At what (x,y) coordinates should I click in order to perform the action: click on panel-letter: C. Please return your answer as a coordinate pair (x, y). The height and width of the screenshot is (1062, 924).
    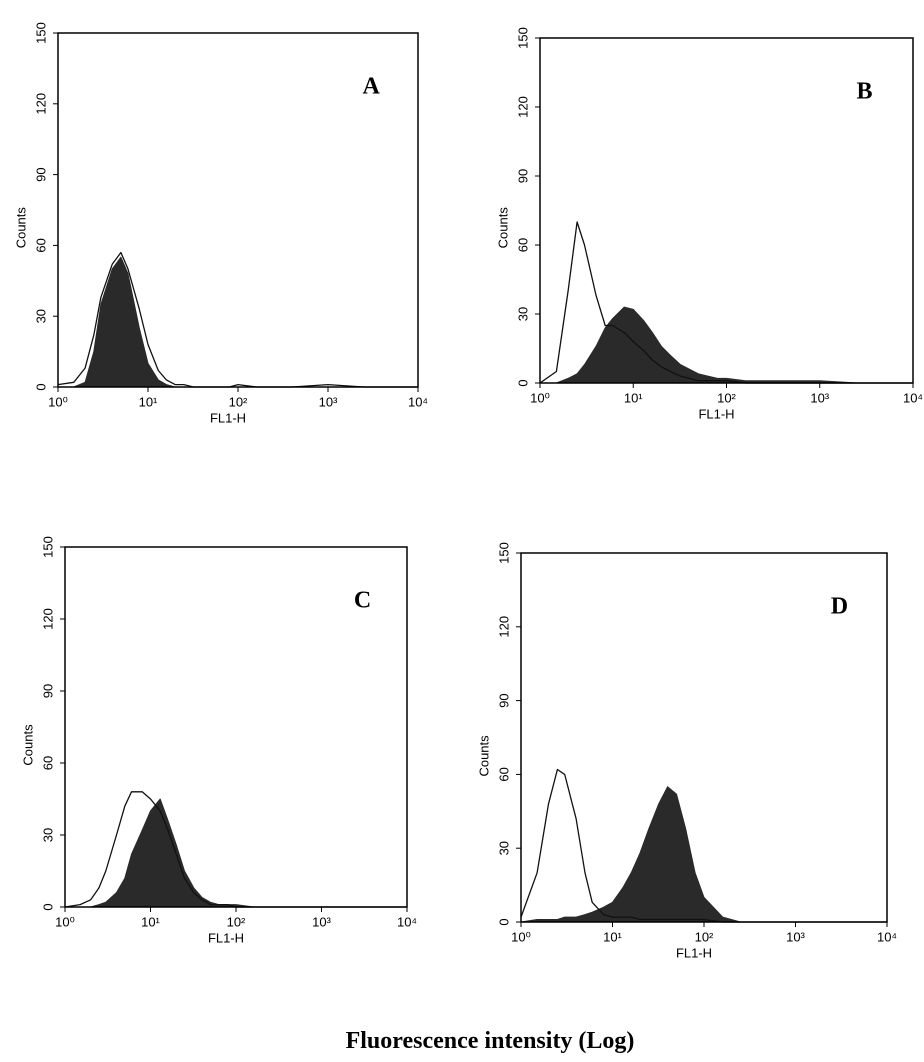
    Looking at the image, I should click on (362, 601).